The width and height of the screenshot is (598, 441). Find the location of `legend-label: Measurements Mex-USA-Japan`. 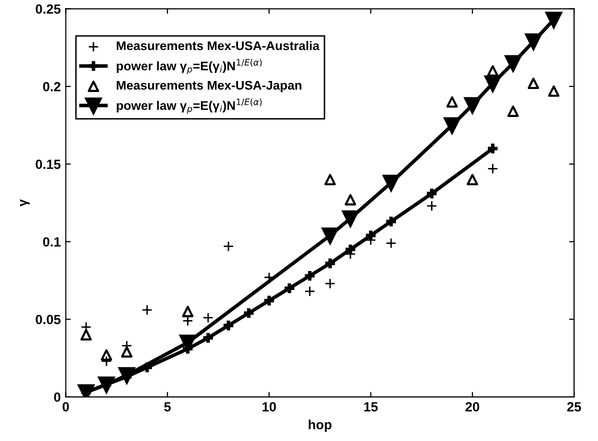

legend-label: Measurements Mex-USA-Japan is located at coordinates (209, 86).